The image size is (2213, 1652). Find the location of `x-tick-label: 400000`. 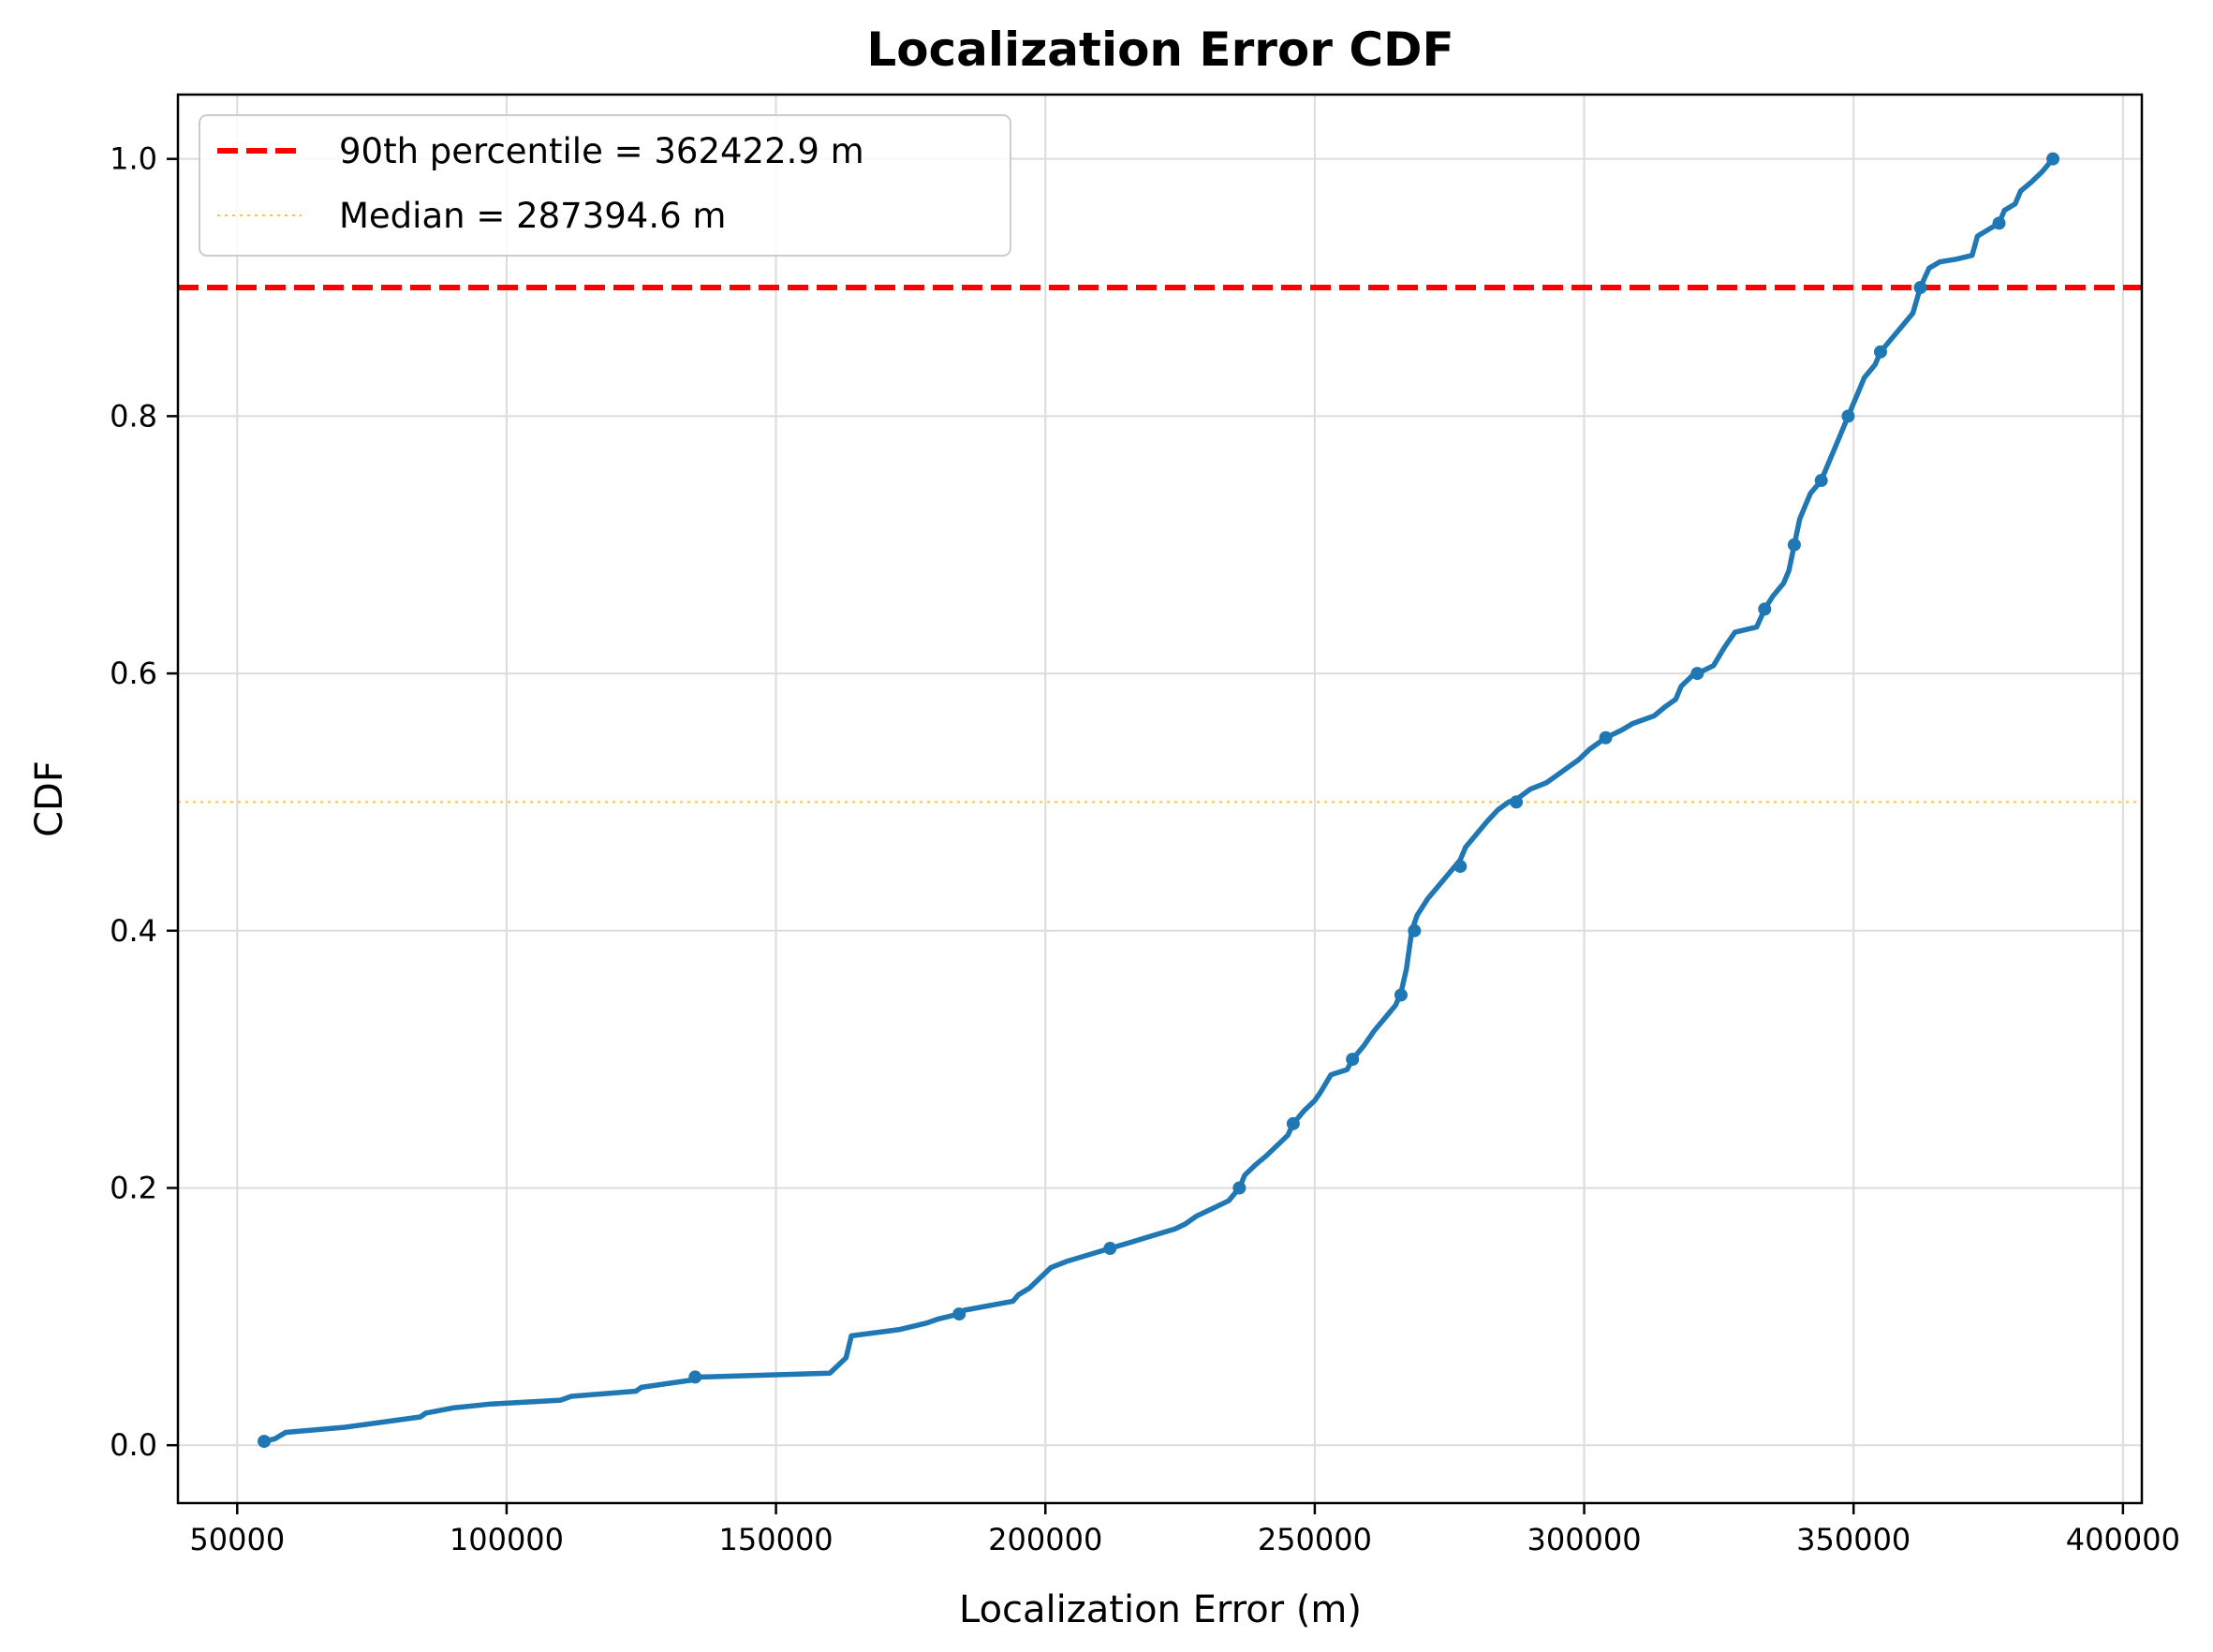

x-tick-label: 400000 is located at coordinates (2123, 1540).